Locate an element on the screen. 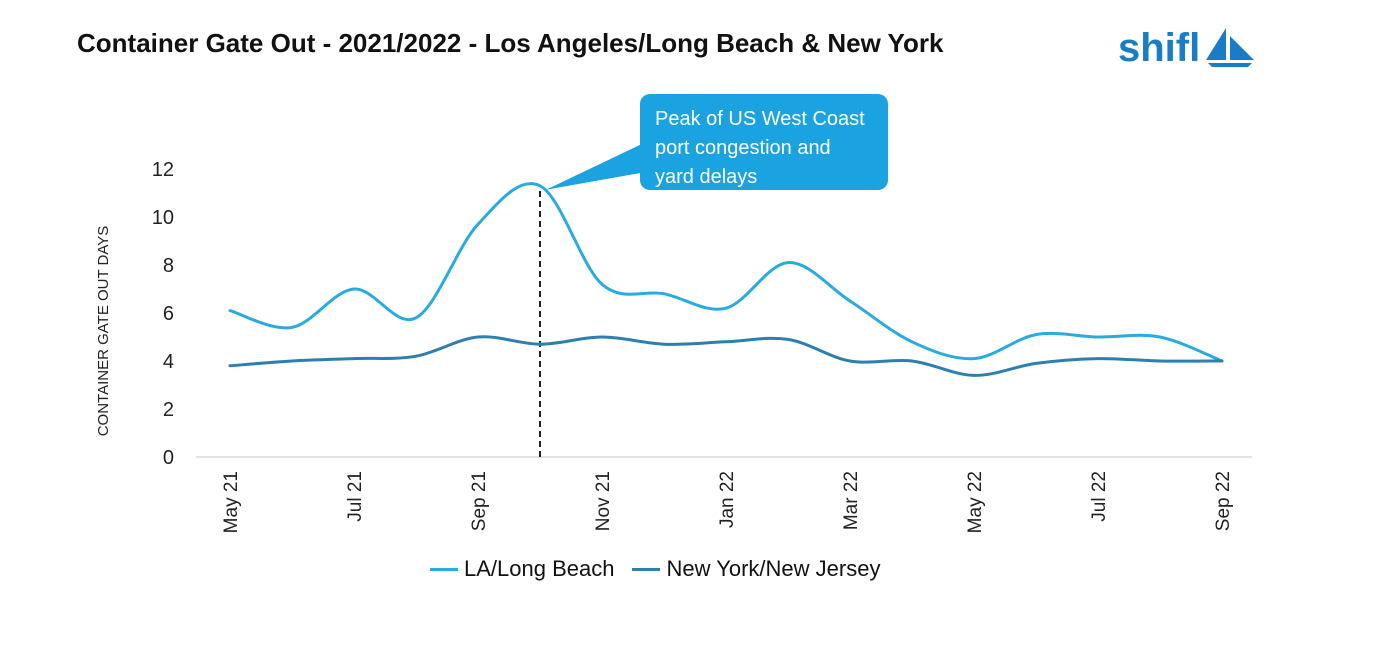 The image size is (1396, 656). shifl-logo: shifl is located at coordinates (1187, 48).